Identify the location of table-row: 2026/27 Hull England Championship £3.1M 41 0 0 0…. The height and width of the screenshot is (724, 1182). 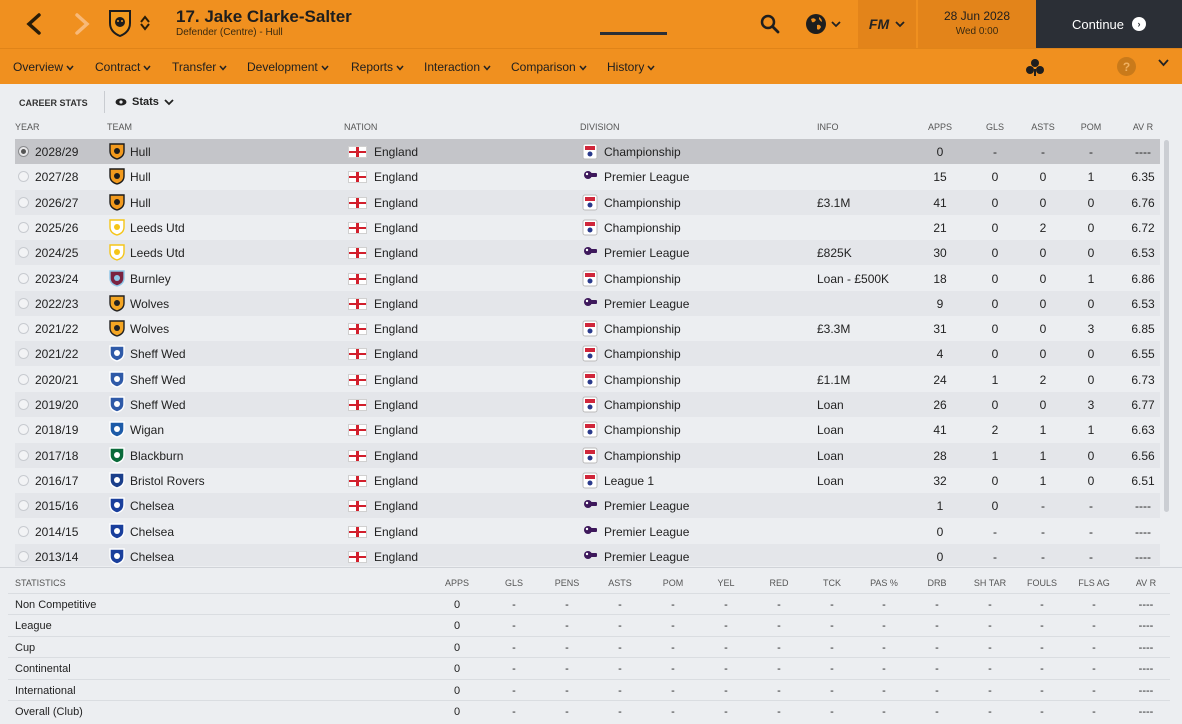
(587, 202).